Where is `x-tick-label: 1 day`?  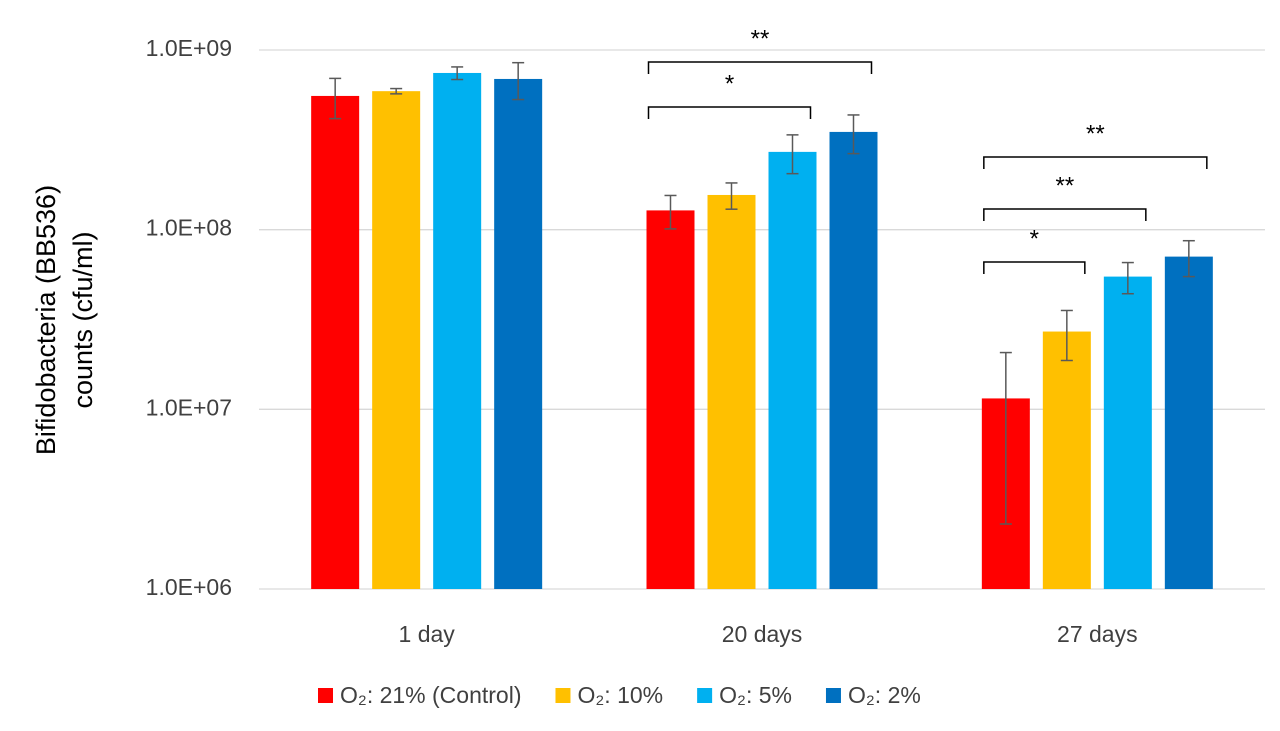
x-tick-label: 1 day is located at coordinates (427, 634).